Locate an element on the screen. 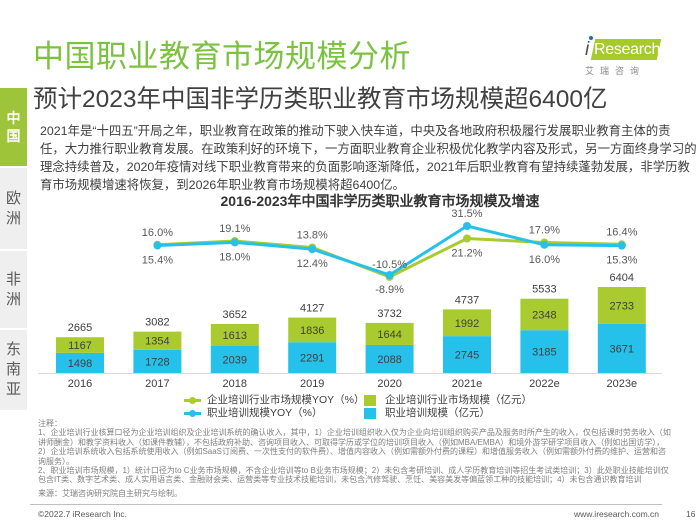 This screenshot has height=525, width=700. bar-value-label: 2291 is located at coordinates (312, 359).